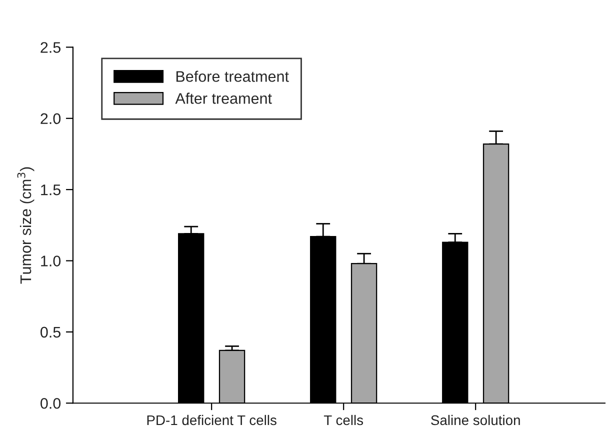  Describe the element at coordinates (51, 190) in the screenshot. I see `y-tick-label: 1.5` at that location.